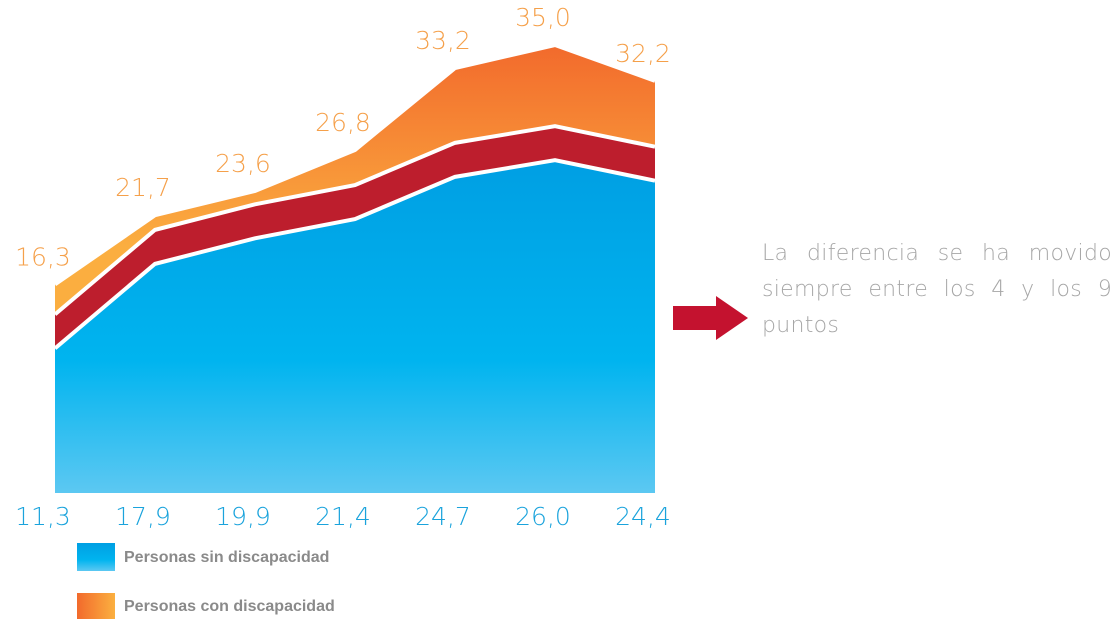 The width and height of the screenshot is (1115, 619). Describe the element at coordinates (143, 516) in the screenshot. I see `value-label: 17,9` at that location.